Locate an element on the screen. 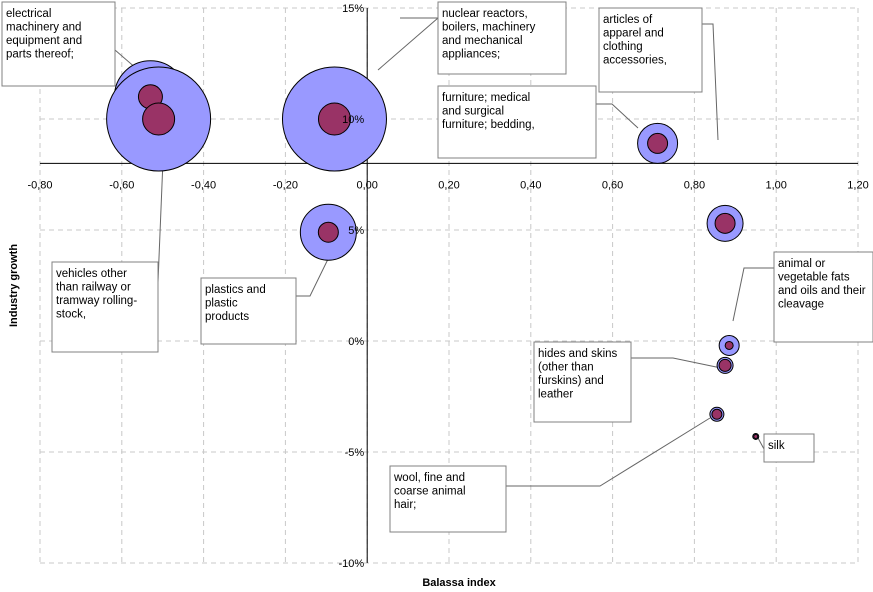  annotation-label: wool, fine and coarse animal hair; is located at coordinates (429, 491).